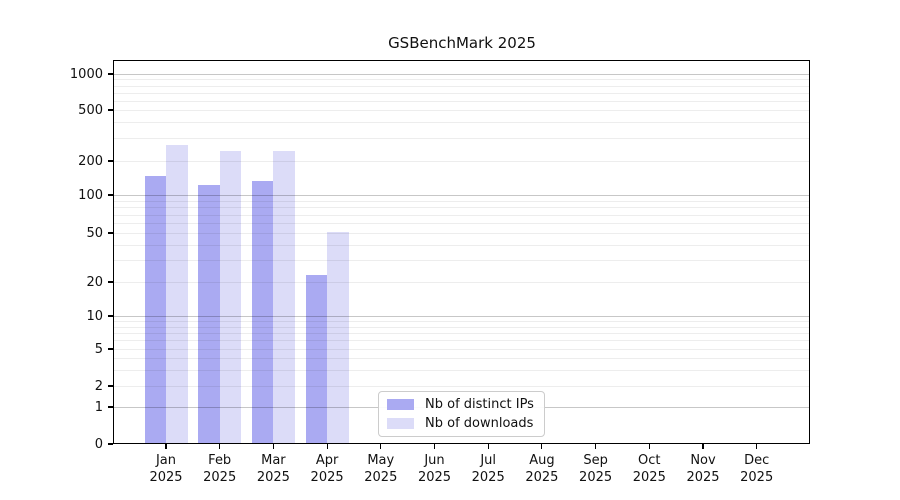 This screenshot has width=900, height=500. What do you see at coordinates (90, 195) in the screenshot?
I see `y-axis-tick-label: 100` at bounding box center [90, 195].